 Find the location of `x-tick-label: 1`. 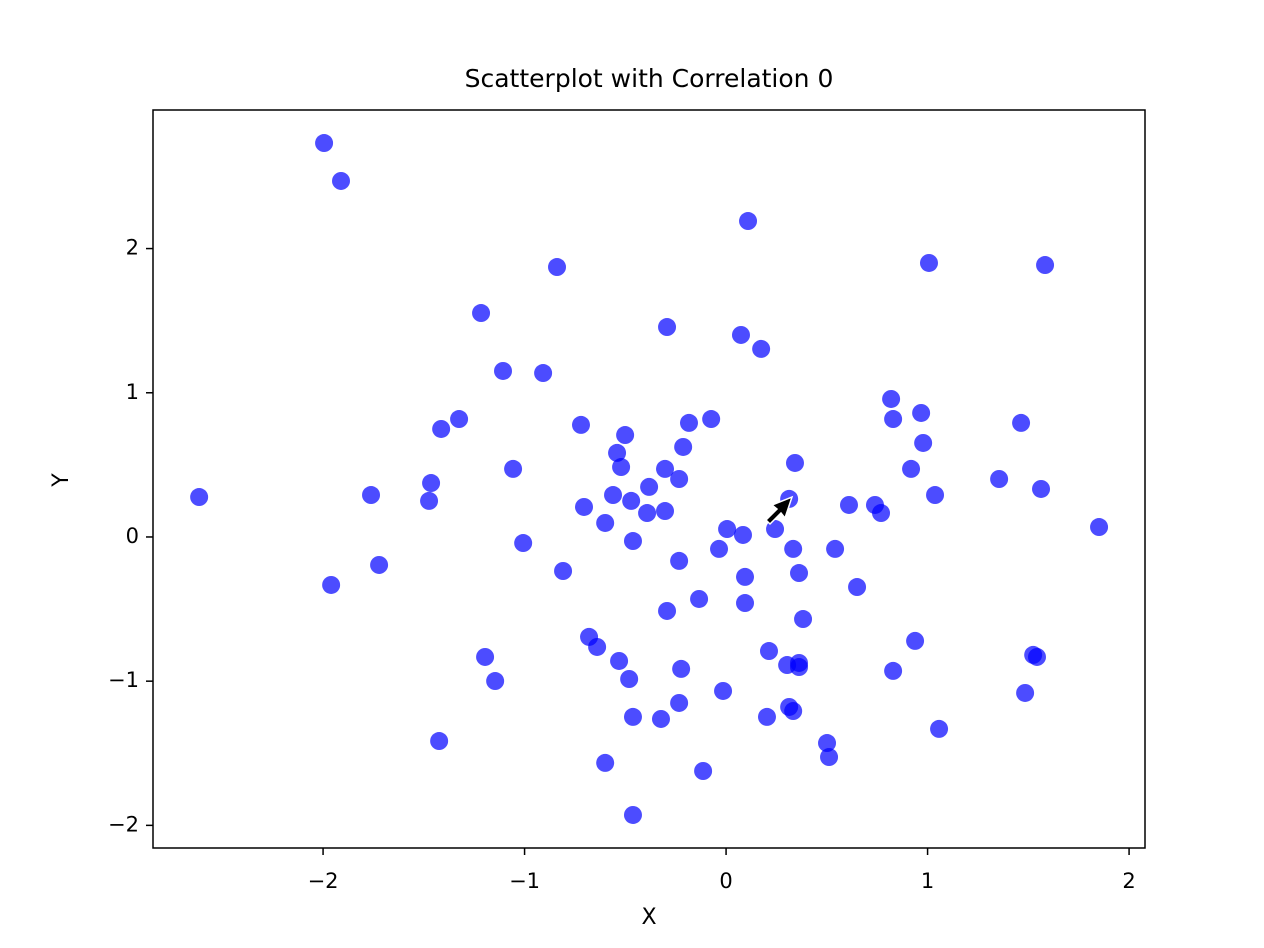

x-tick-label: 1 is located at coordinates (927, 881).